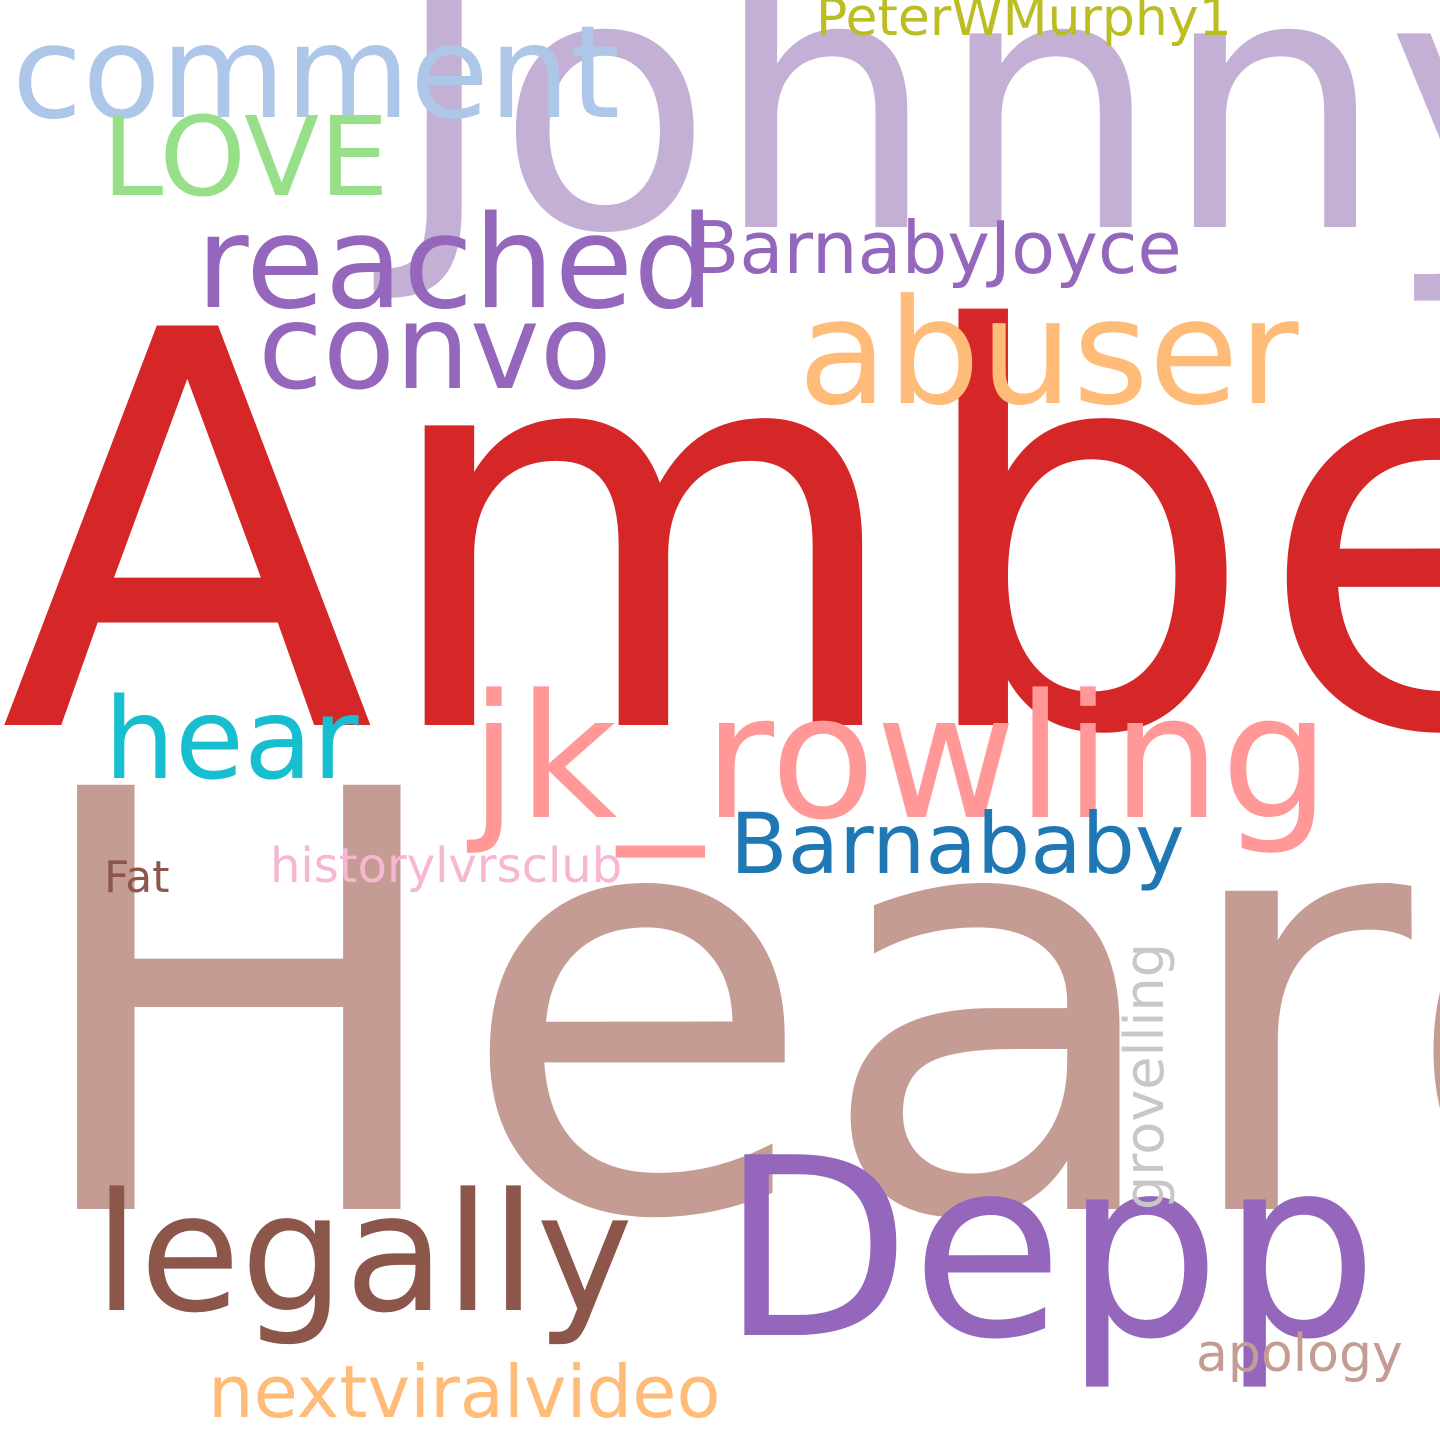  Describe the element at coordinates (435, 347) in the screenshot. I see `word-convo: convo` at that location.